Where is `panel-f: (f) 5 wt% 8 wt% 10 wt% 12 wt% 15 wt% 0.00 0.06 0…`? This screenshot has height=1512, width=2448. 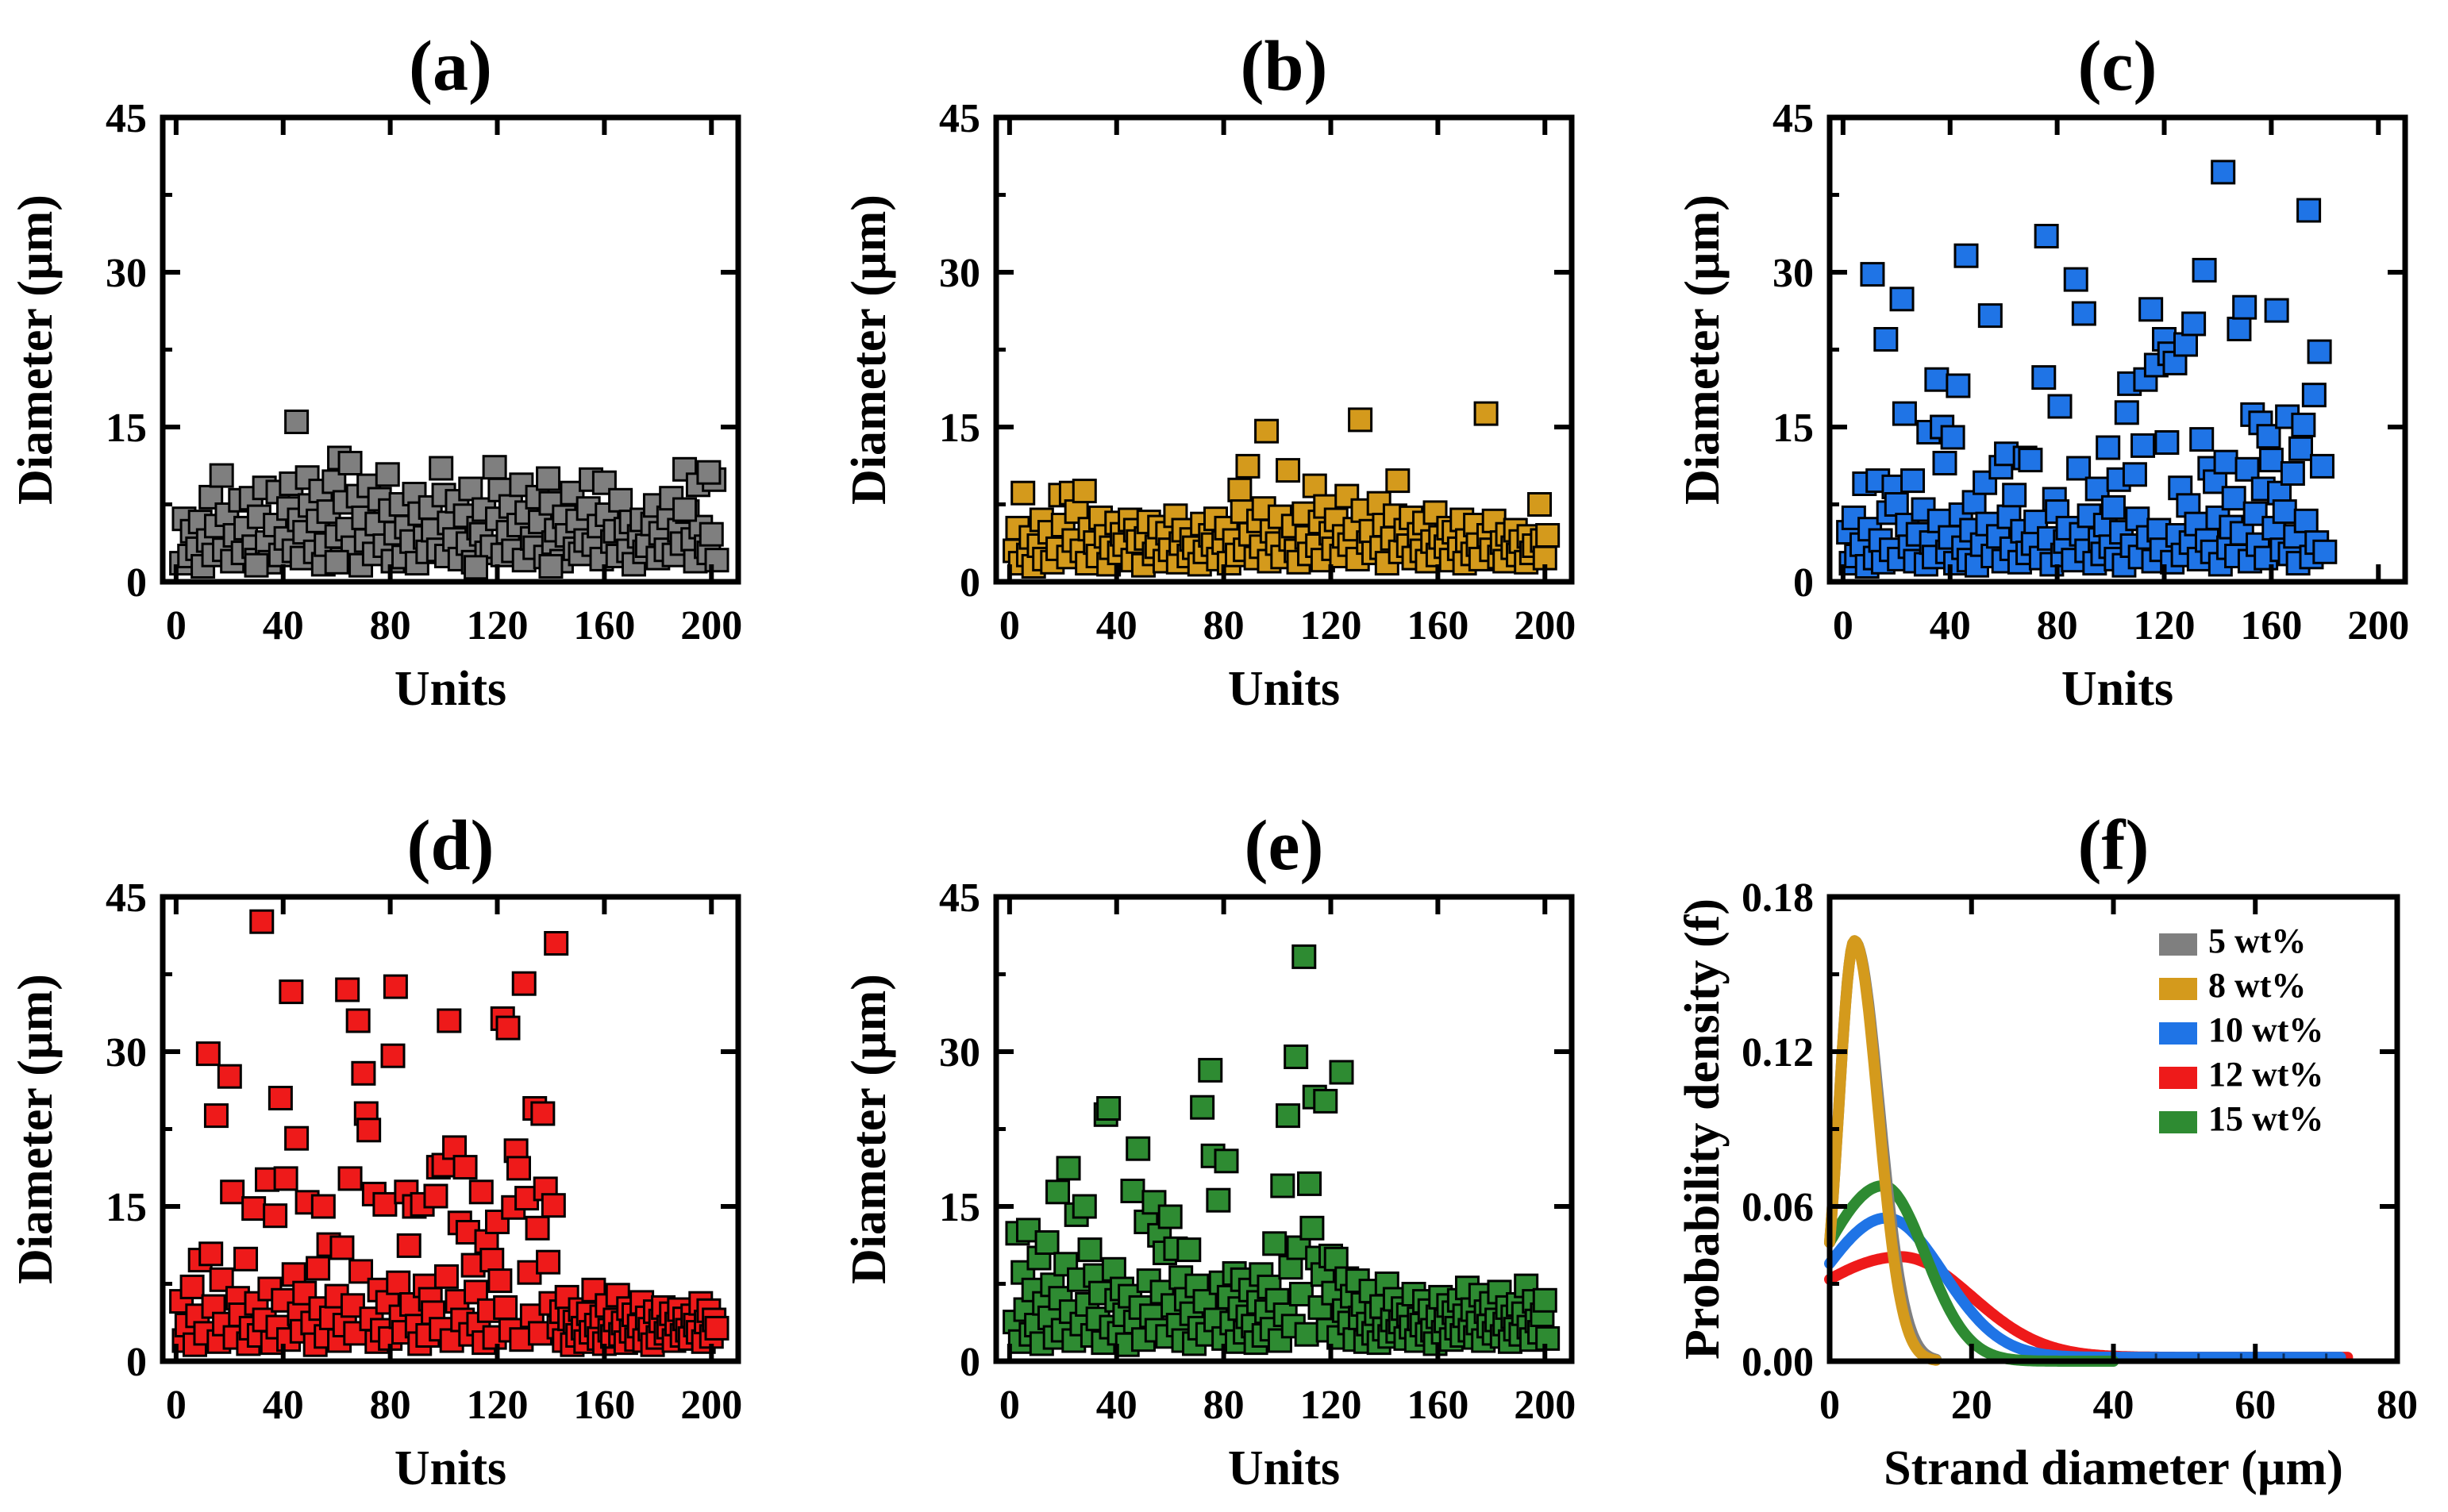
panel-f: (f) 5 wt% 8 wt% 10 wt% 12 wt% 15 wt% 0.00 0.06 0… is located at coordinates (2047, 1150).